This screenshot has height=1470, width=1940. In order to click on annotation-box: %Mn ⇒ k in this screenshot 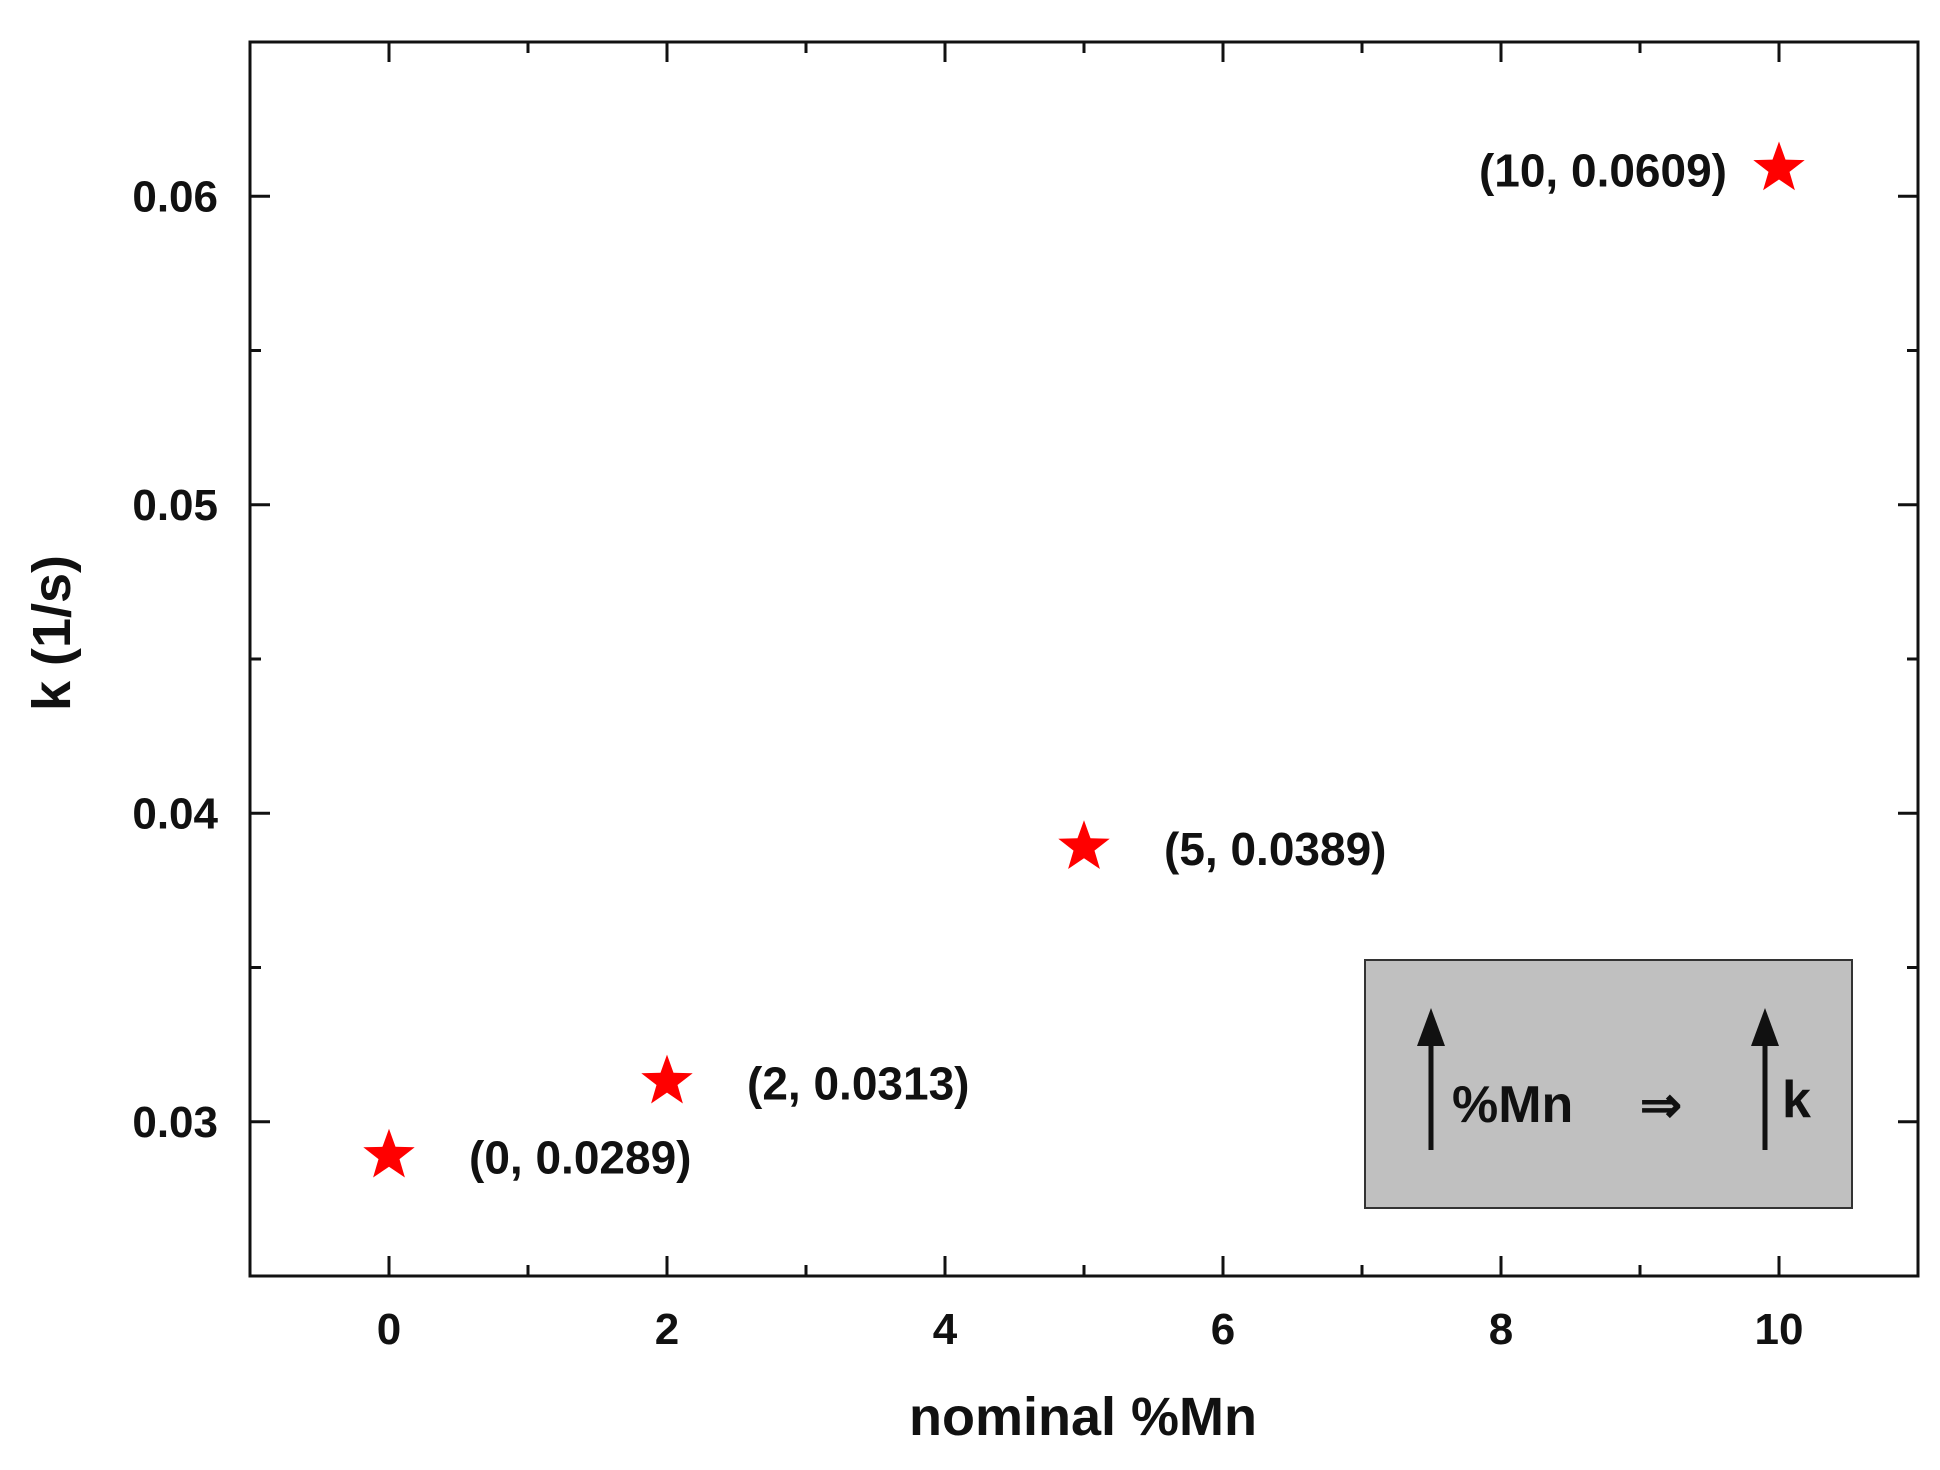, I will do `click(1608, 1084)`.